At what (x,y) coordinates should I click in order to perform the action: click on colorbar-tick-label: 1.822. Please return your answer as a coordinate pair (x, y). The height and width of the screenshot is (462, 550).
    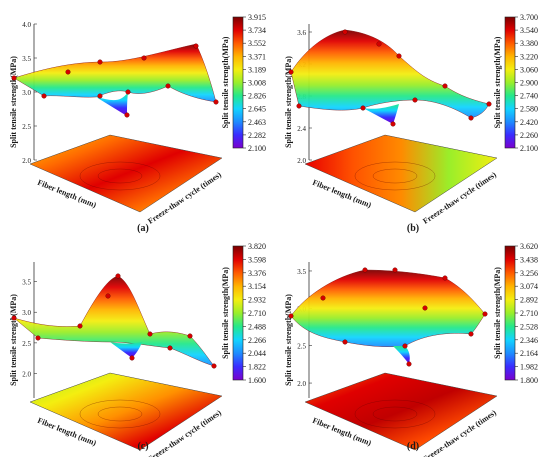
    Looking at the image, I should click on (257, 367).